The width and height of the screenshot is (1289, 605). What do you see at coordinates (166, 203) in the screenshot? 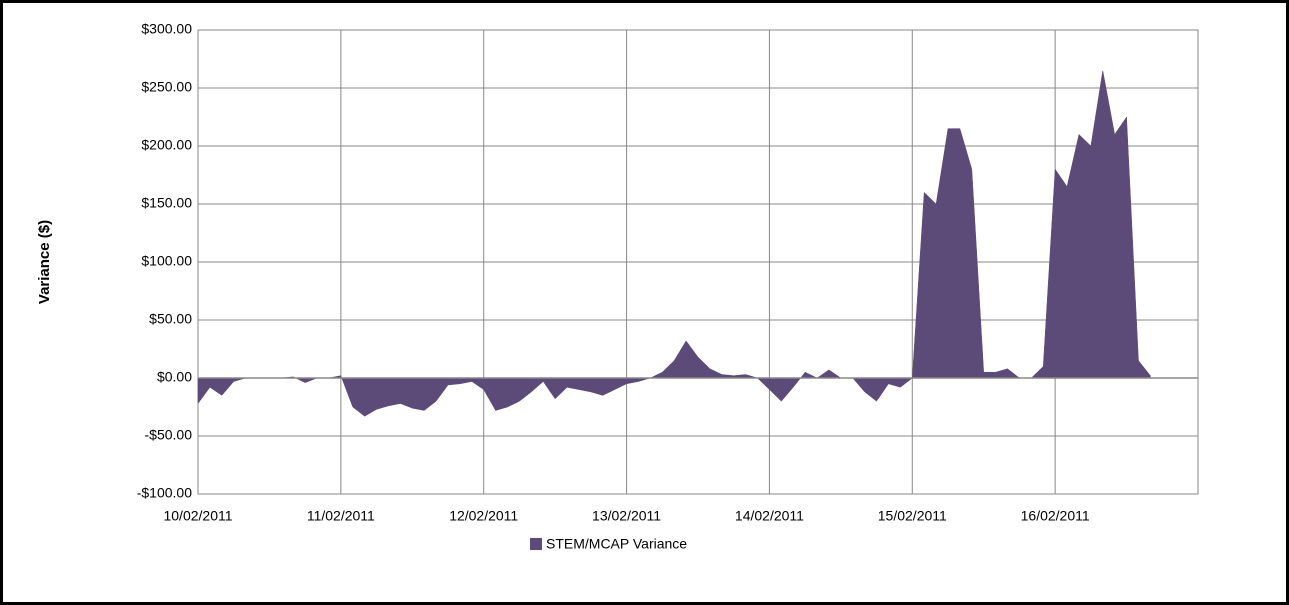
I see `y-tick-label: $150.00` at bounding box center [166, 203].